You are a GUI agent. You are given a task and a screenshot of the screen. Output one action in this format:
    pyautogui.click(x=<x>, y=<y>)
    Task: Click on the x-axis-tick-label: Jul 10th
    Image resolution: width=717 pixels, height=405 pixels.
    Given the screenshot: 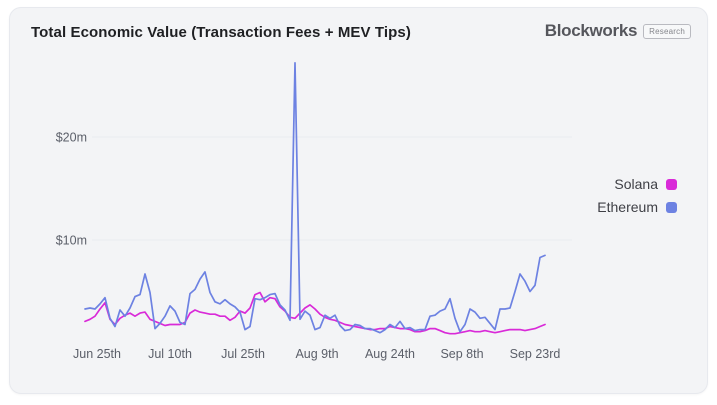 What is the action you would take?
    pyautogui.click(x=170, y=354)
    